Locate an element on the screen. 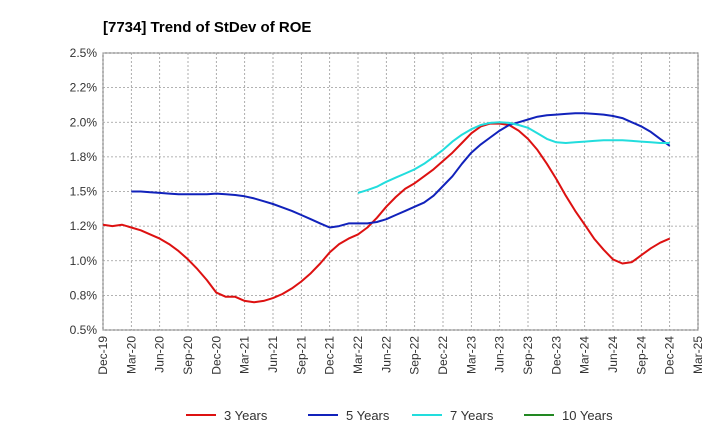 The width and height of the screenshot is (720, 440). y-tick-label: 1.5% is located at coordinates (84, 192).